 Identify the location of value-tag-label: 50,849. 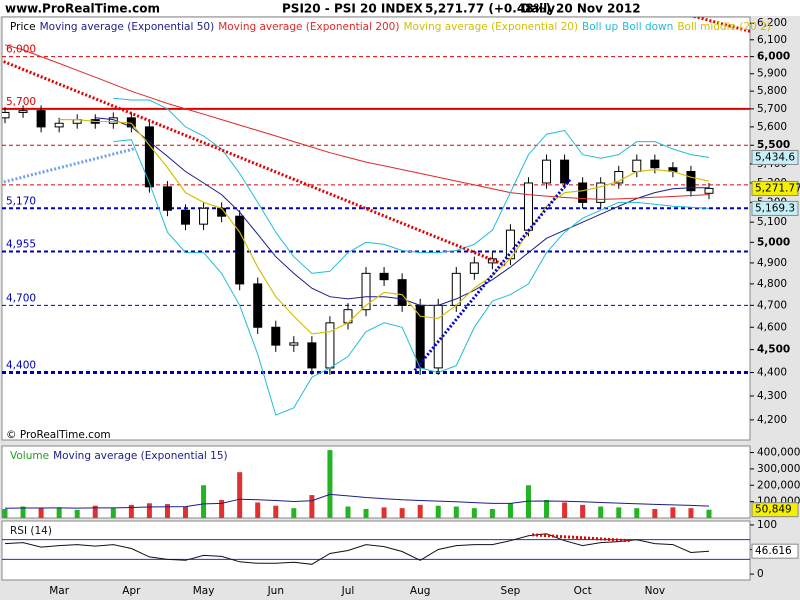
(773, 510).